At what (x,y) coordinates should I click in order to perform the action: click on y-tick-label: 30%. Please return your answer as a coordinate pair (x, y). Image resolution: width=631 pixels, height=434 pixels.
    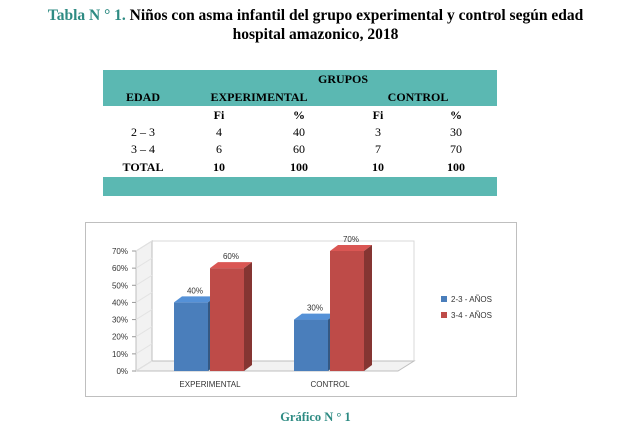
    Looking at the image, I should click on (120, 320).